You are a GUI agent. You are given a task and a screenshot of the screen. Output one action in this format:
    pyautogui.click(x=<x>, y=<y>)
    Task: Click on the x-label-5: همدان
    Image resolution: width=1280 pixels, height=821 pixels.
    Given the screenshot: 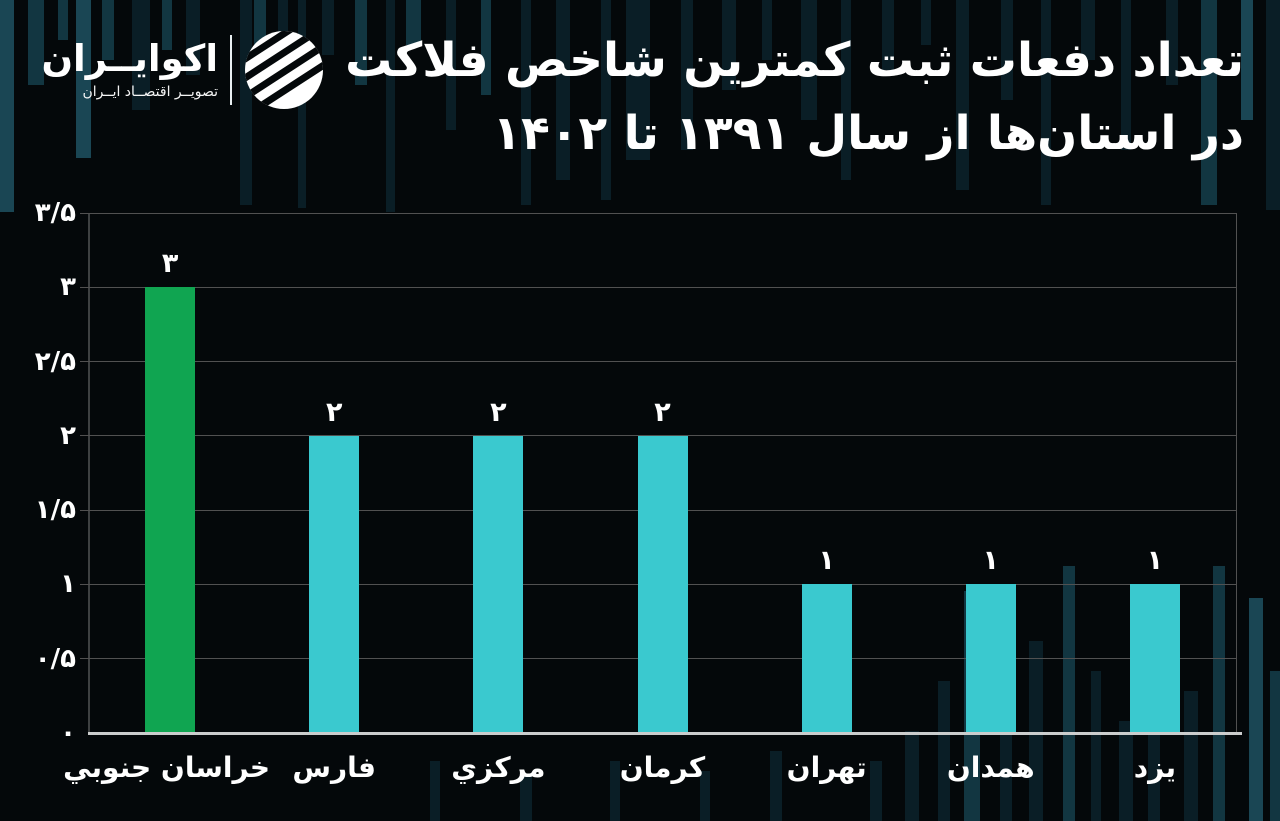 What is the action you would take?
    pyautogui.click(x=990, y=767)
    